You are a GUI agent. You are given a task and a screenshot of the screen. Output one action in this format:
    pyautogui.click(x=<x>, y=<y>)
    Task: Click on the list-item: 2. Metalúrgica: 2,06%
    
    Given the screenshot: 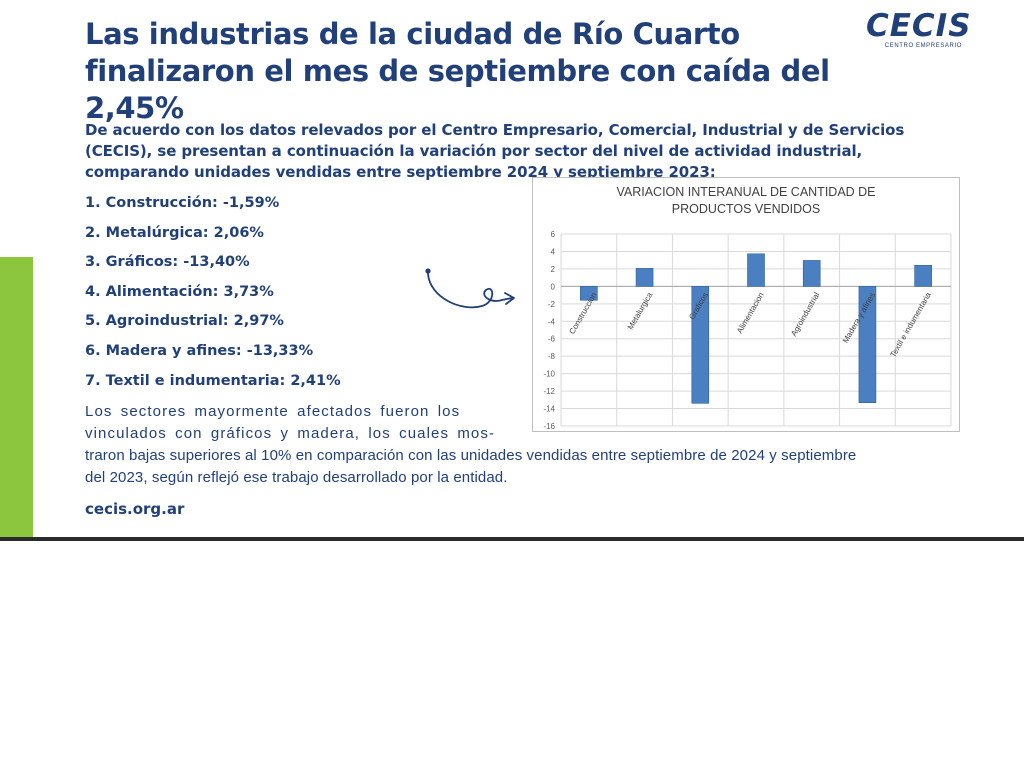 What is the action you would take?
    pyautogui.click(x=174, y=232)
    